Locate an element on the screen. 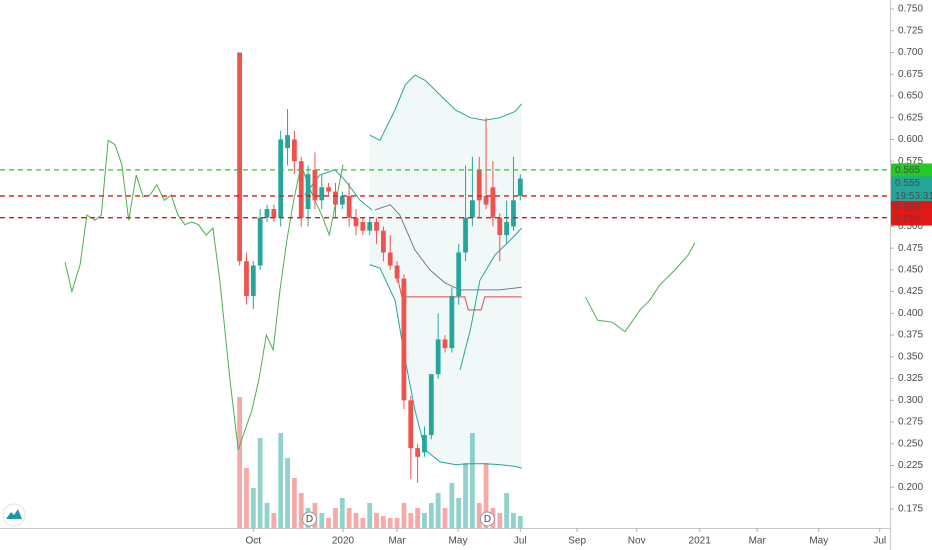 This screenshot has width=932, height=550. logo is located at coordinates (14, 515).